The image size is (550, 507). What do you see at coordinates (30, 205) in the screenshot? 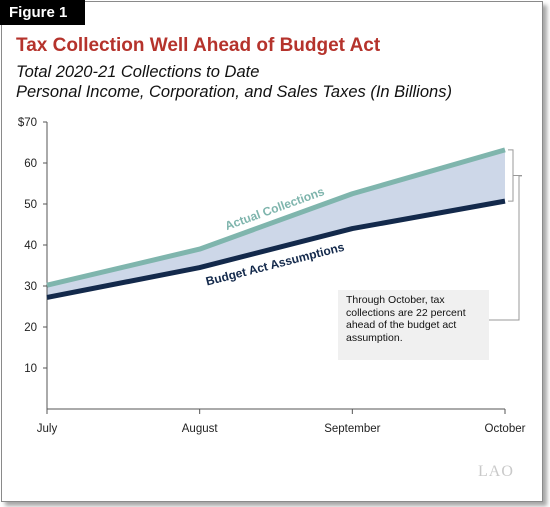
I see `y-tick-label: 50` at bounding box center [30, 205].